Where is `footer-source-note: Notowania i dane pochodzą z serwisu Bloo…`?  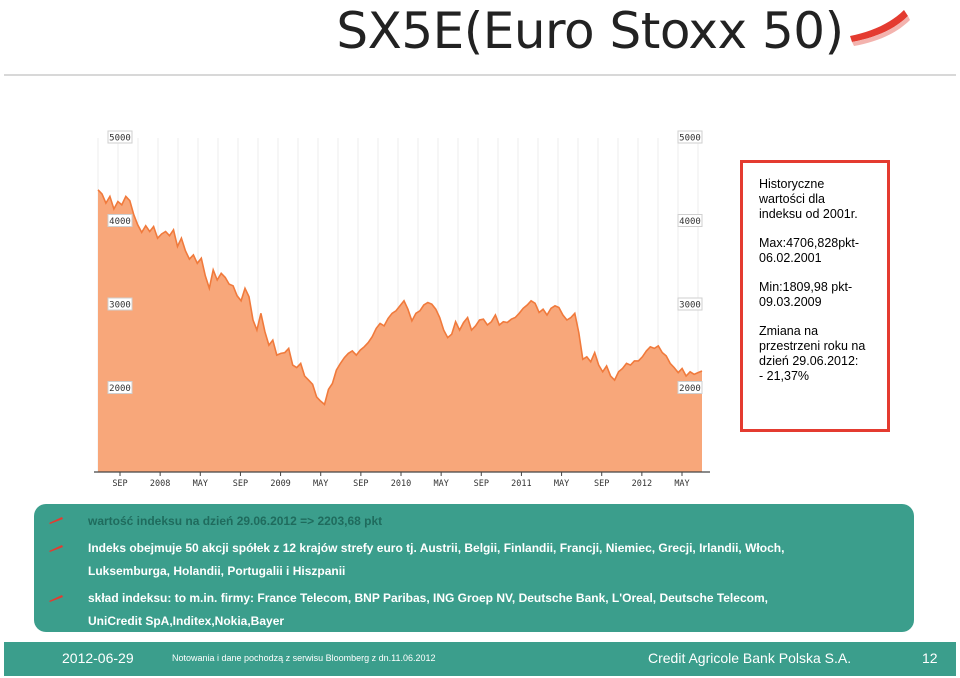 footer-source-note: Notowania i dane pochodzą z serwisu Bloo… is located at coordinates (304, 658).